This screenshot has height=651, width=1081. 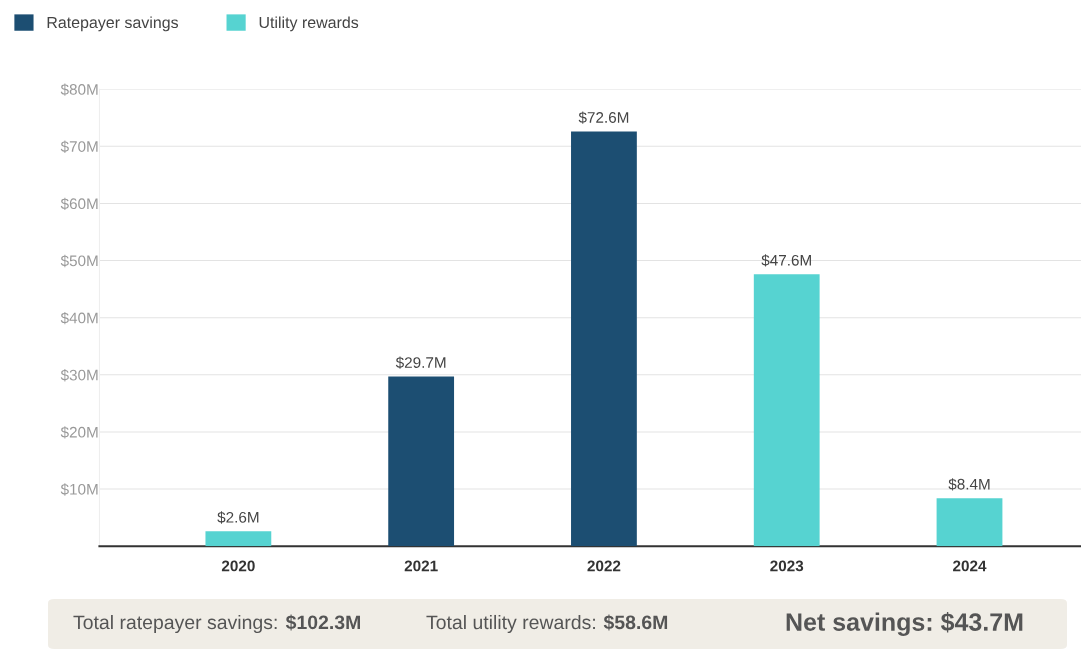 What do you see at coordinates (79, 146) in the screenshot?
I see `y-tick-label: $70M` at bounding box center [79, 146].